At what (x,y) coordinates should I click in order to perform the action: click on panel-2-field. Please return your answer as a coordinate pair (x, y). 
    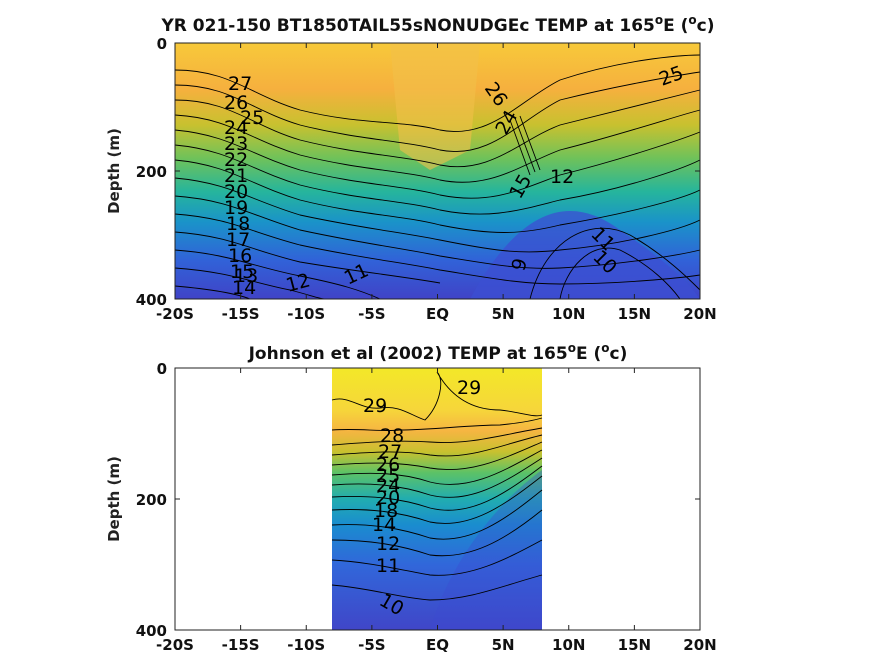
    Looking at the image, I should click on (437, 499).